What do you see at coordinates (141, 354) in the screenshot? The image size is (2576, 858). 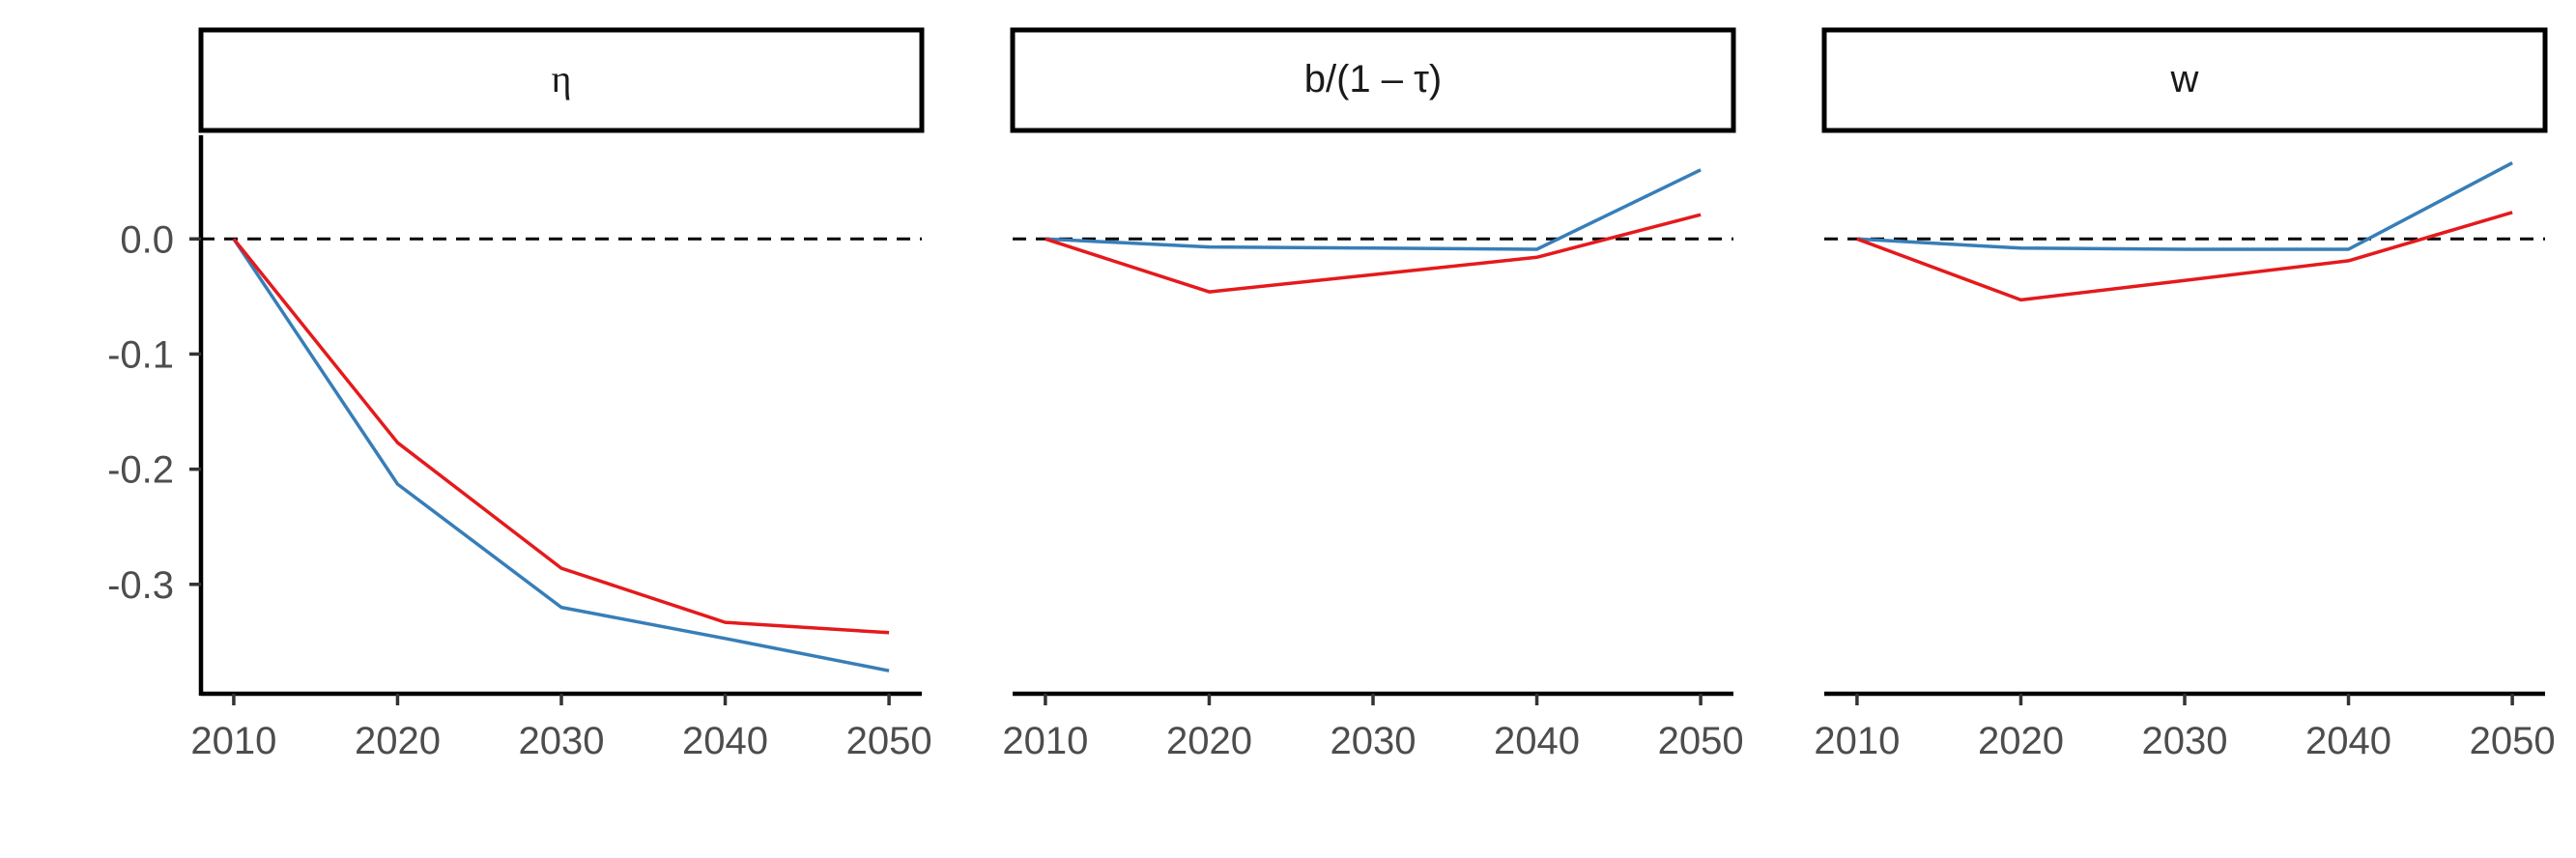 I see `y-tick-label: -0.1` at bounding box center [141, 354].